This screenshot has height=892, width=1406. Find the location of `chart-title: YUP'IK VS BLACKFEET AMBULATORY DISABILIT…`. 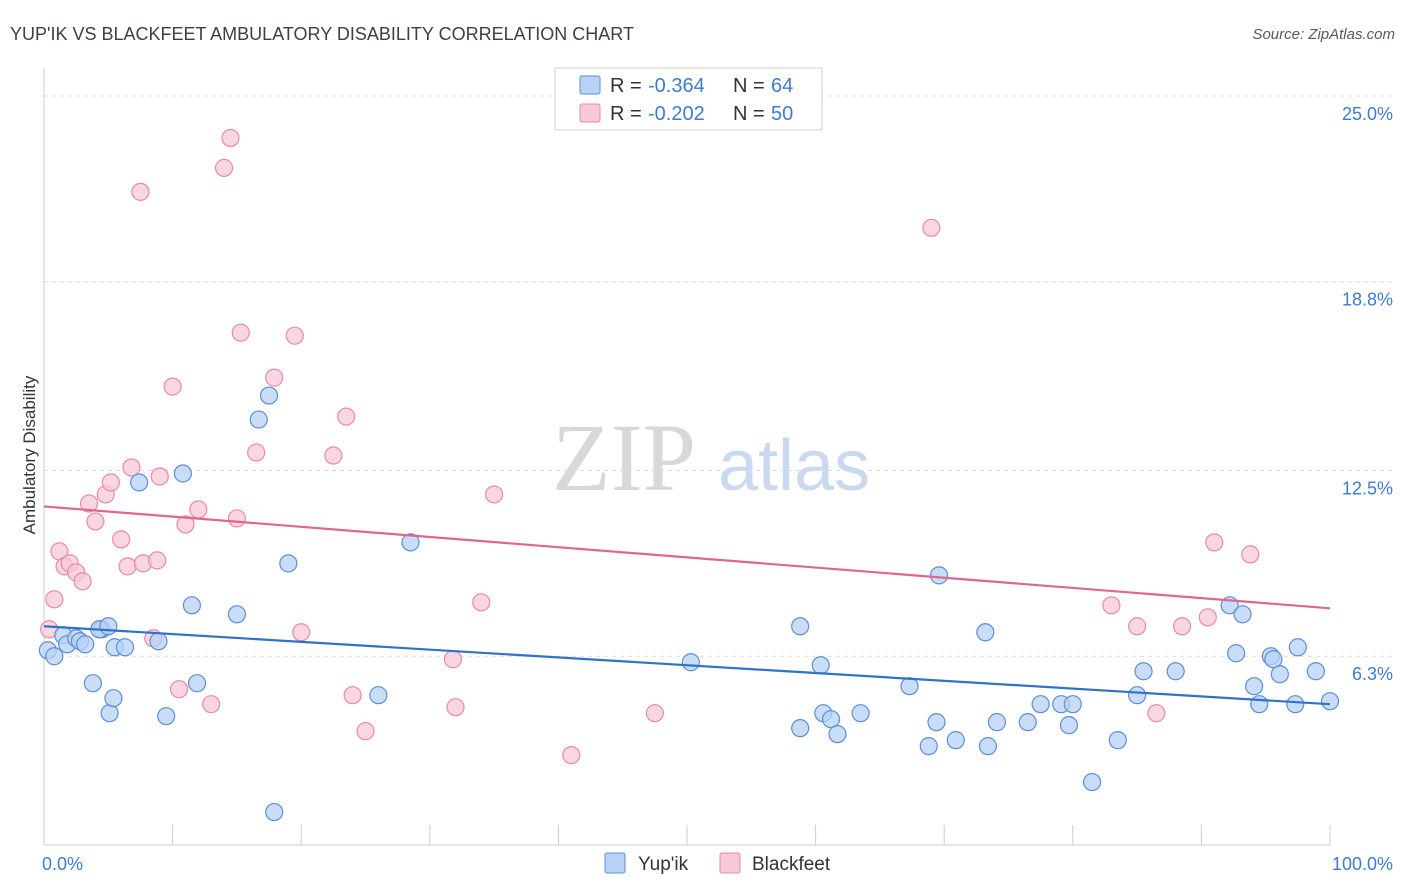

chart-title: YUP'IK VS BLACKFEET AMBULATORY DISABILIT… is located at coordinates (322, 34).